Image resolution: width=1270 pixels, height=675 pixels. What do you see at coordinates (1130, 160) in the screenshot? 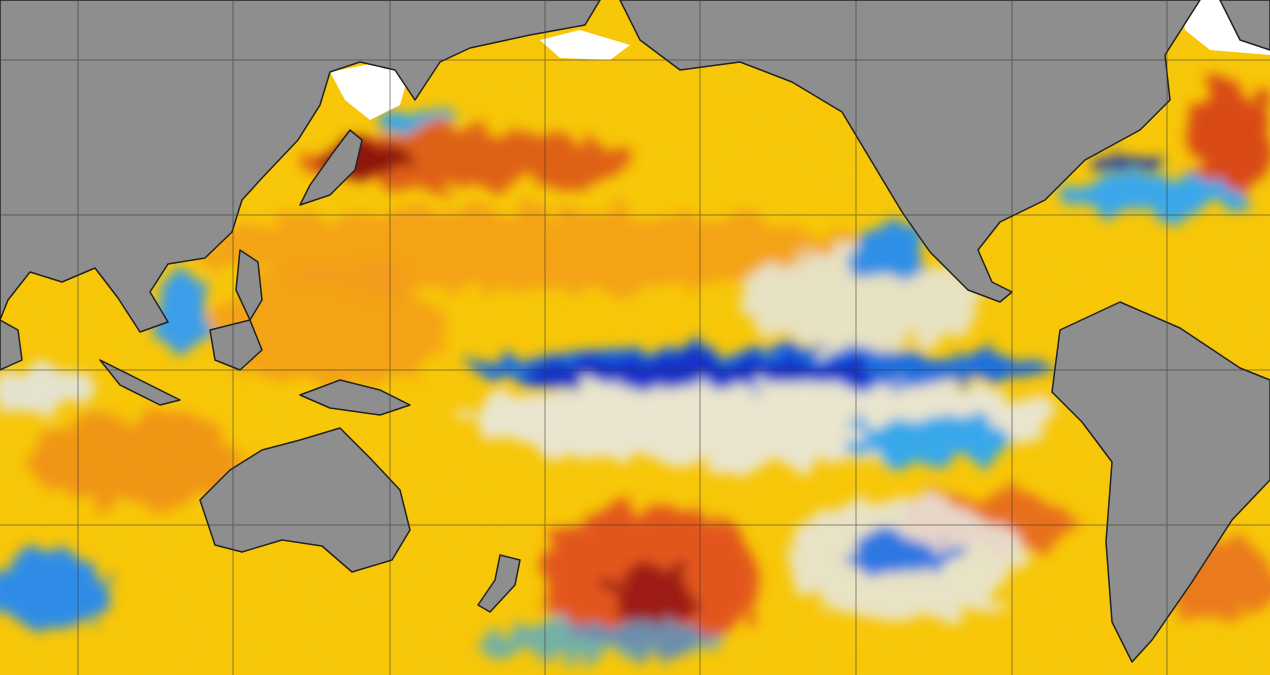
I see `cold-patch` at bounding box center [1130, 160].